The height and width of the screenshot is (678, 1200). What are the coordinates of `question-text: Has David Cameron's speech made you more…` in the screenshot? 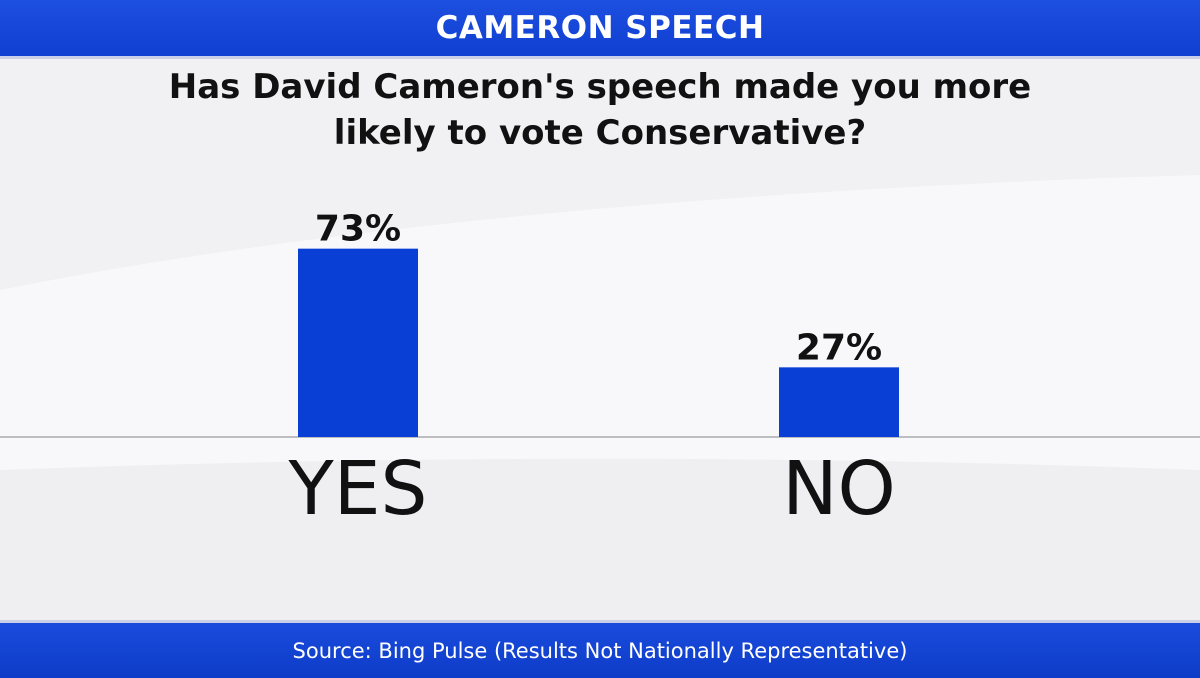 It's located at (600, 110).